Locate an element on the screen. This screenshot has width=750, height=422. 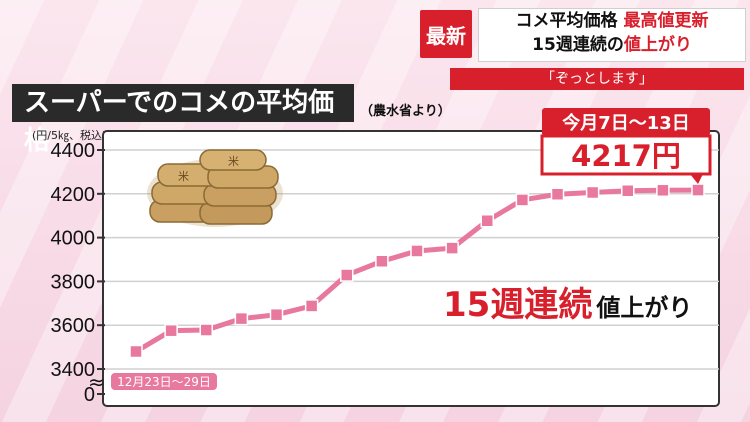
chart-title: スーパーでのコメの平均価格 is located at coordinates (183, 120).